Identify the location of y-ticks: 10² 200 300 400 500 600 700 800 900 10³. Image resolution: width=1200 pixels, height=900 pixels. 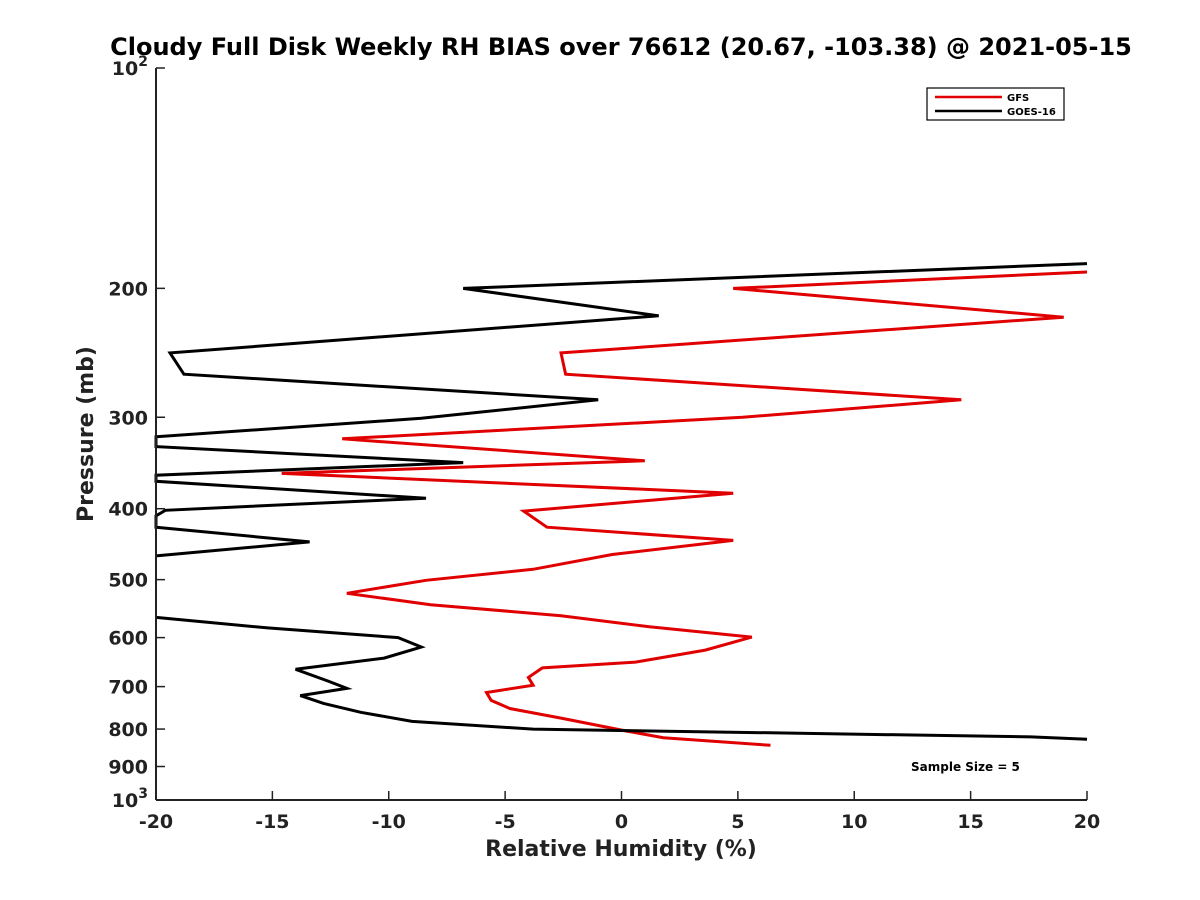
(136, 433).